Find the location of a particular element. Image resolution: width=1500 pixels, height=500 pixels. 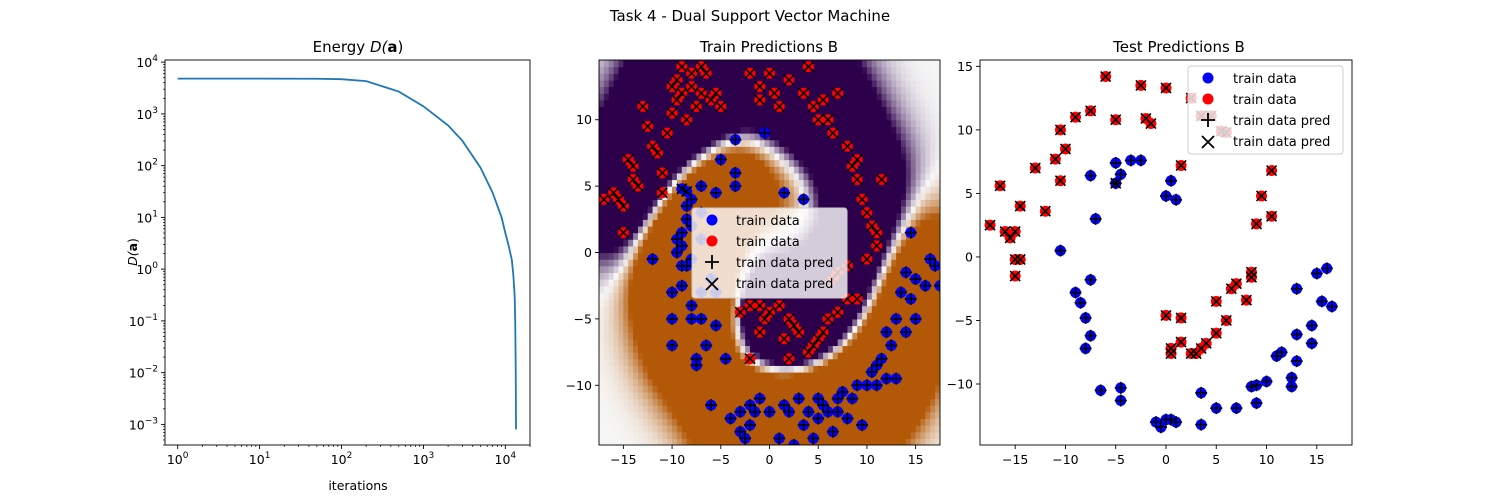

y-tick-label: 5 is located at coordinates (969, 193).